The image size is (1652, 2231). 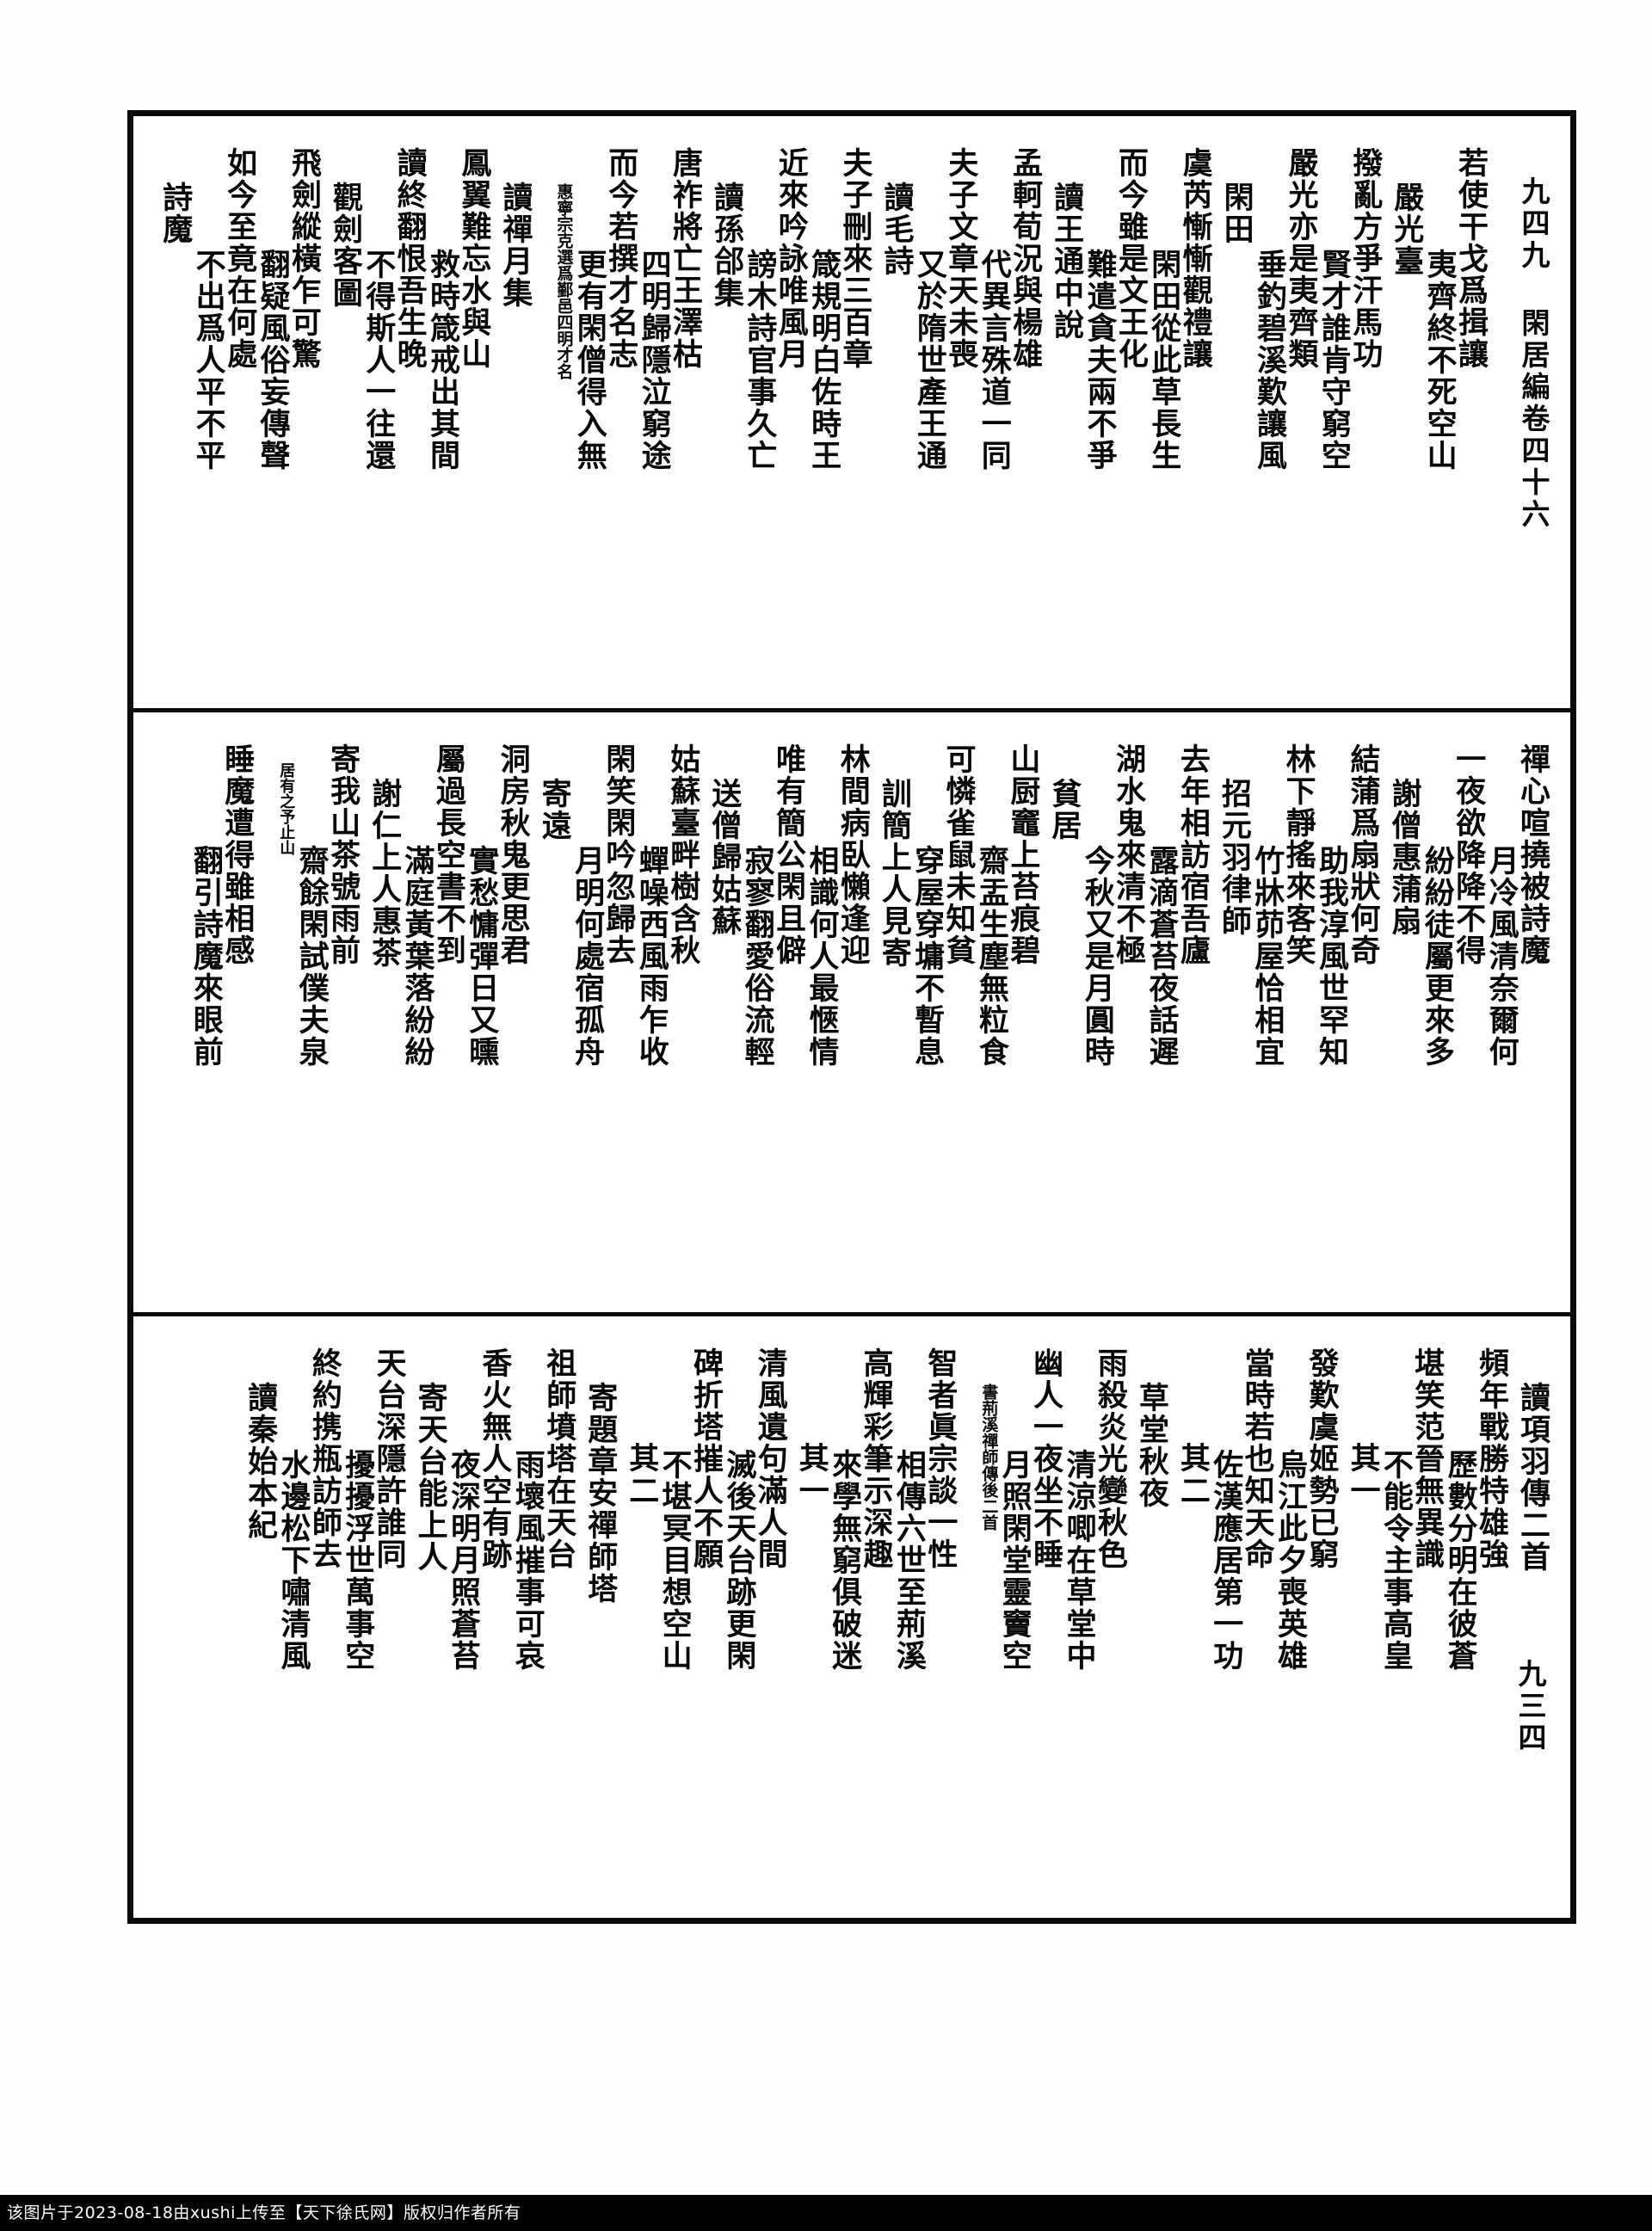 I want to click on column-p3-2: 堪笑范晉無異識 不能令主事高皇, so click(x=1412, y=1502).